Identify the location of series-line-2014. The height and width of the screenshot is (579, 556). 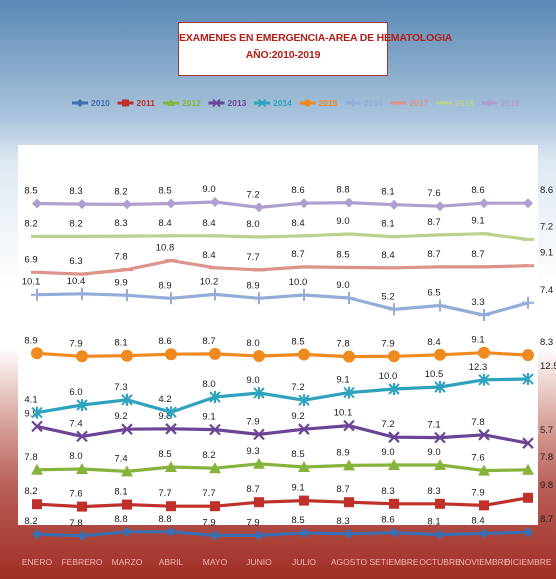
(282, 396).